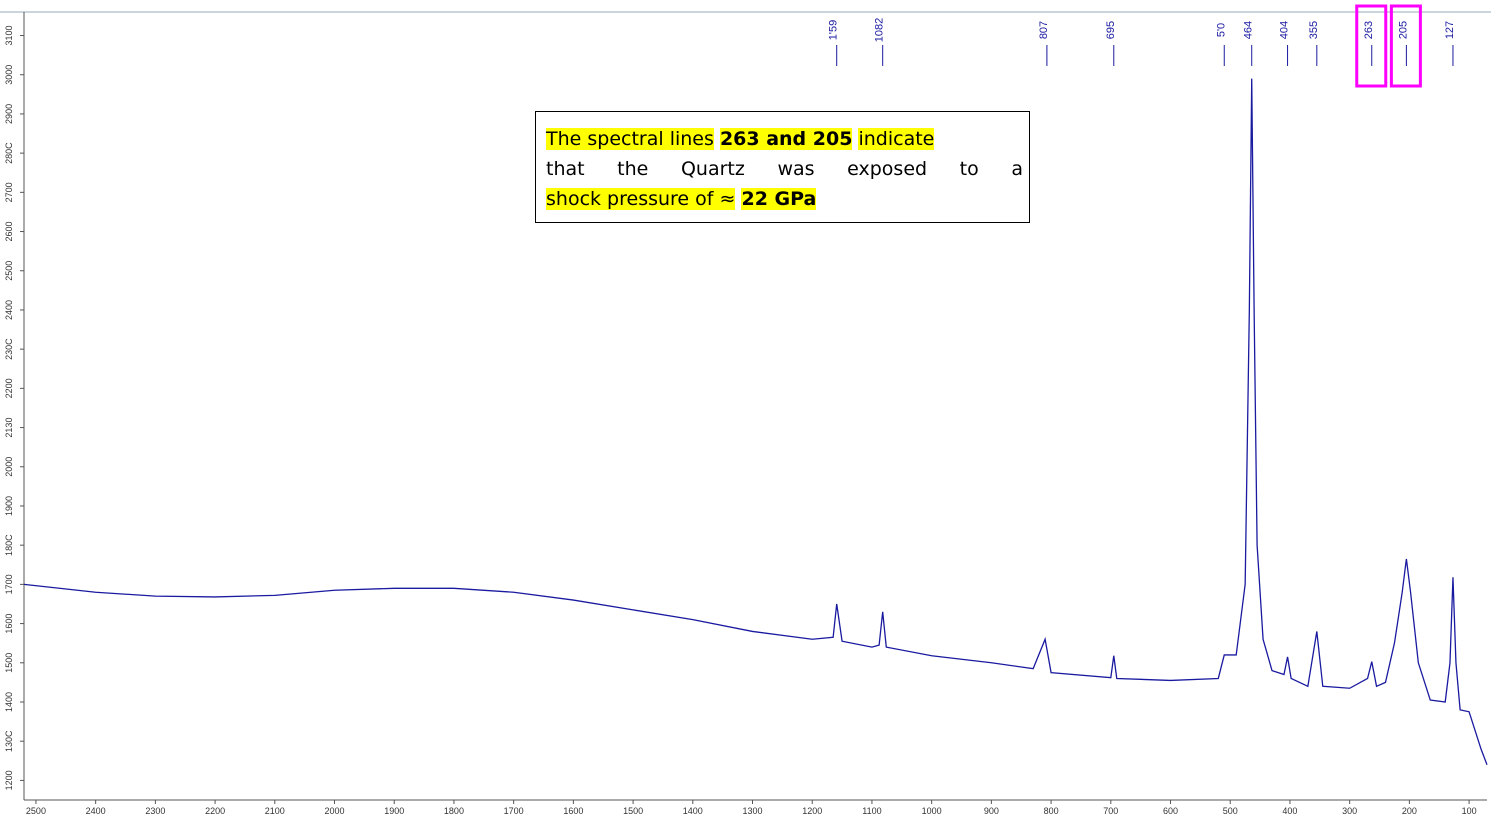  I want to click on y-tick-label: 2400, so click(9, 310).